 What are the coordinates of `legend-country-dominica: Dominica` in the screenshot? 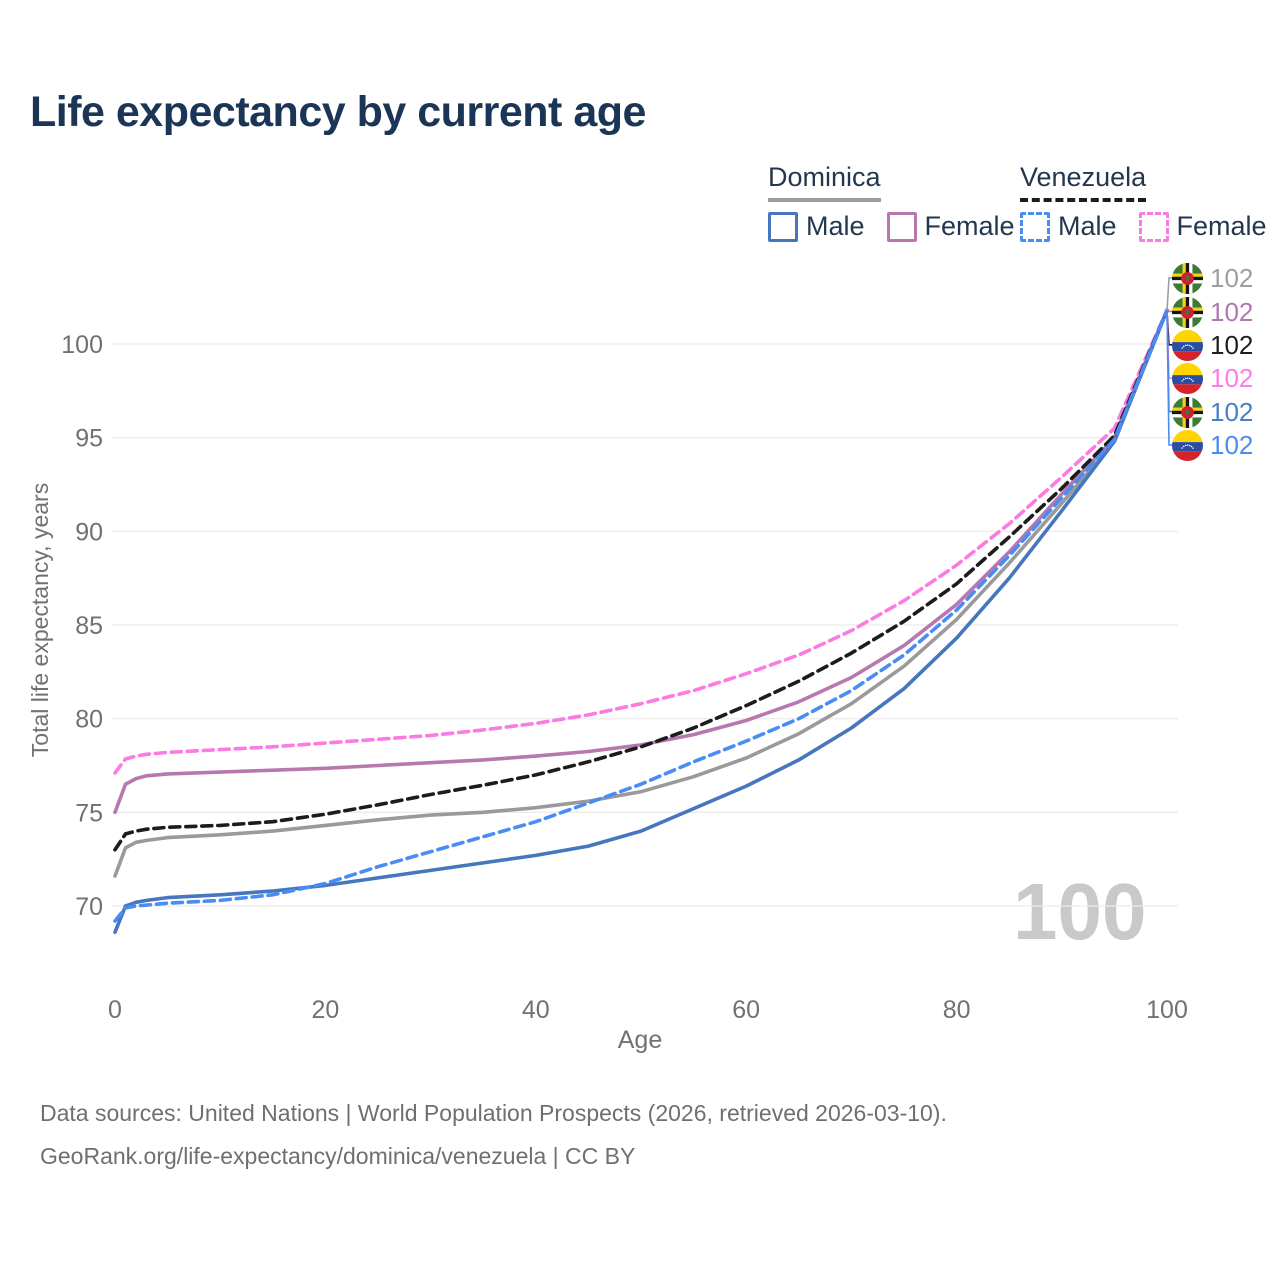 It's located at (824, 182).